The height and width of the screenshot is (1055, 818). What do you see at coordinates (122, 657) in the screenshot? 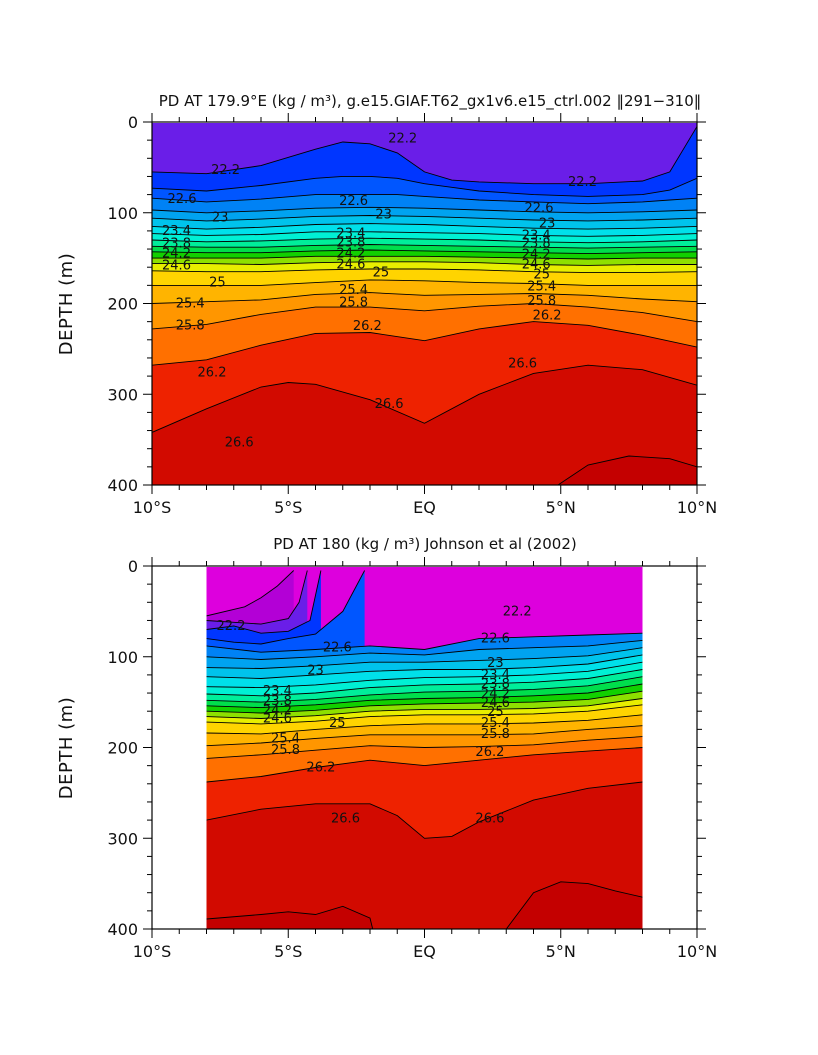
I see `y-tick-label: 100` at bounding box center [122, 657].